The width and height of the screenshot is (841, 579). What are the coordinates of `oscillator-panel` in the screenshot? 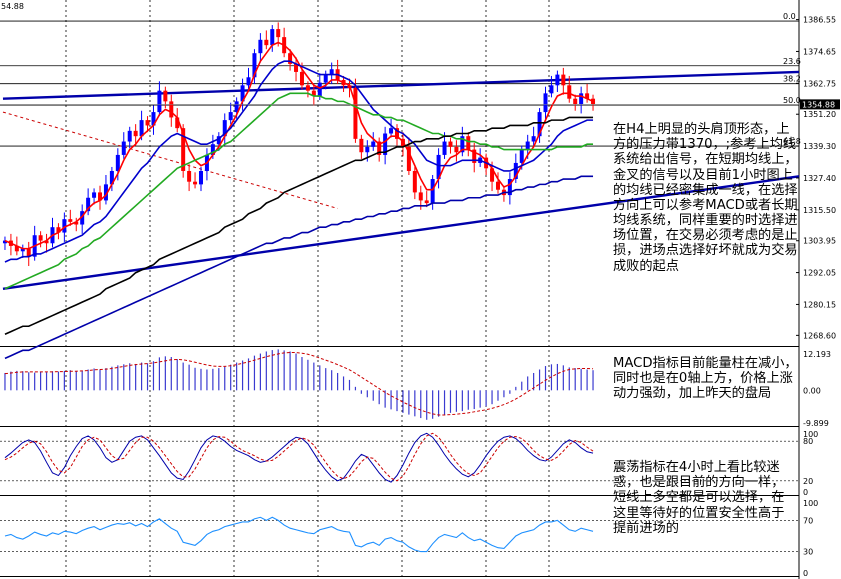 It's located at (399, 457).